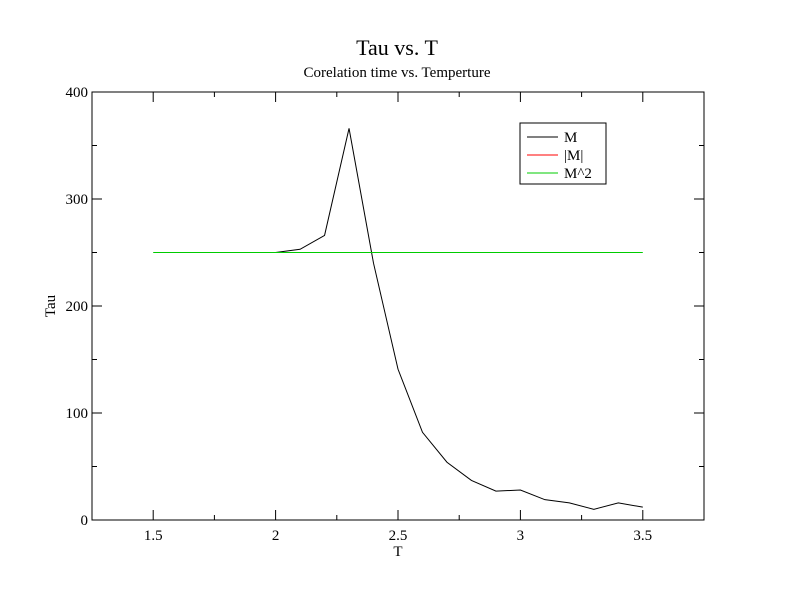 Image resolution: width=792 pixels, height=612 pixels. I want to click on y-axis-label: Tau, so click(51, 305).